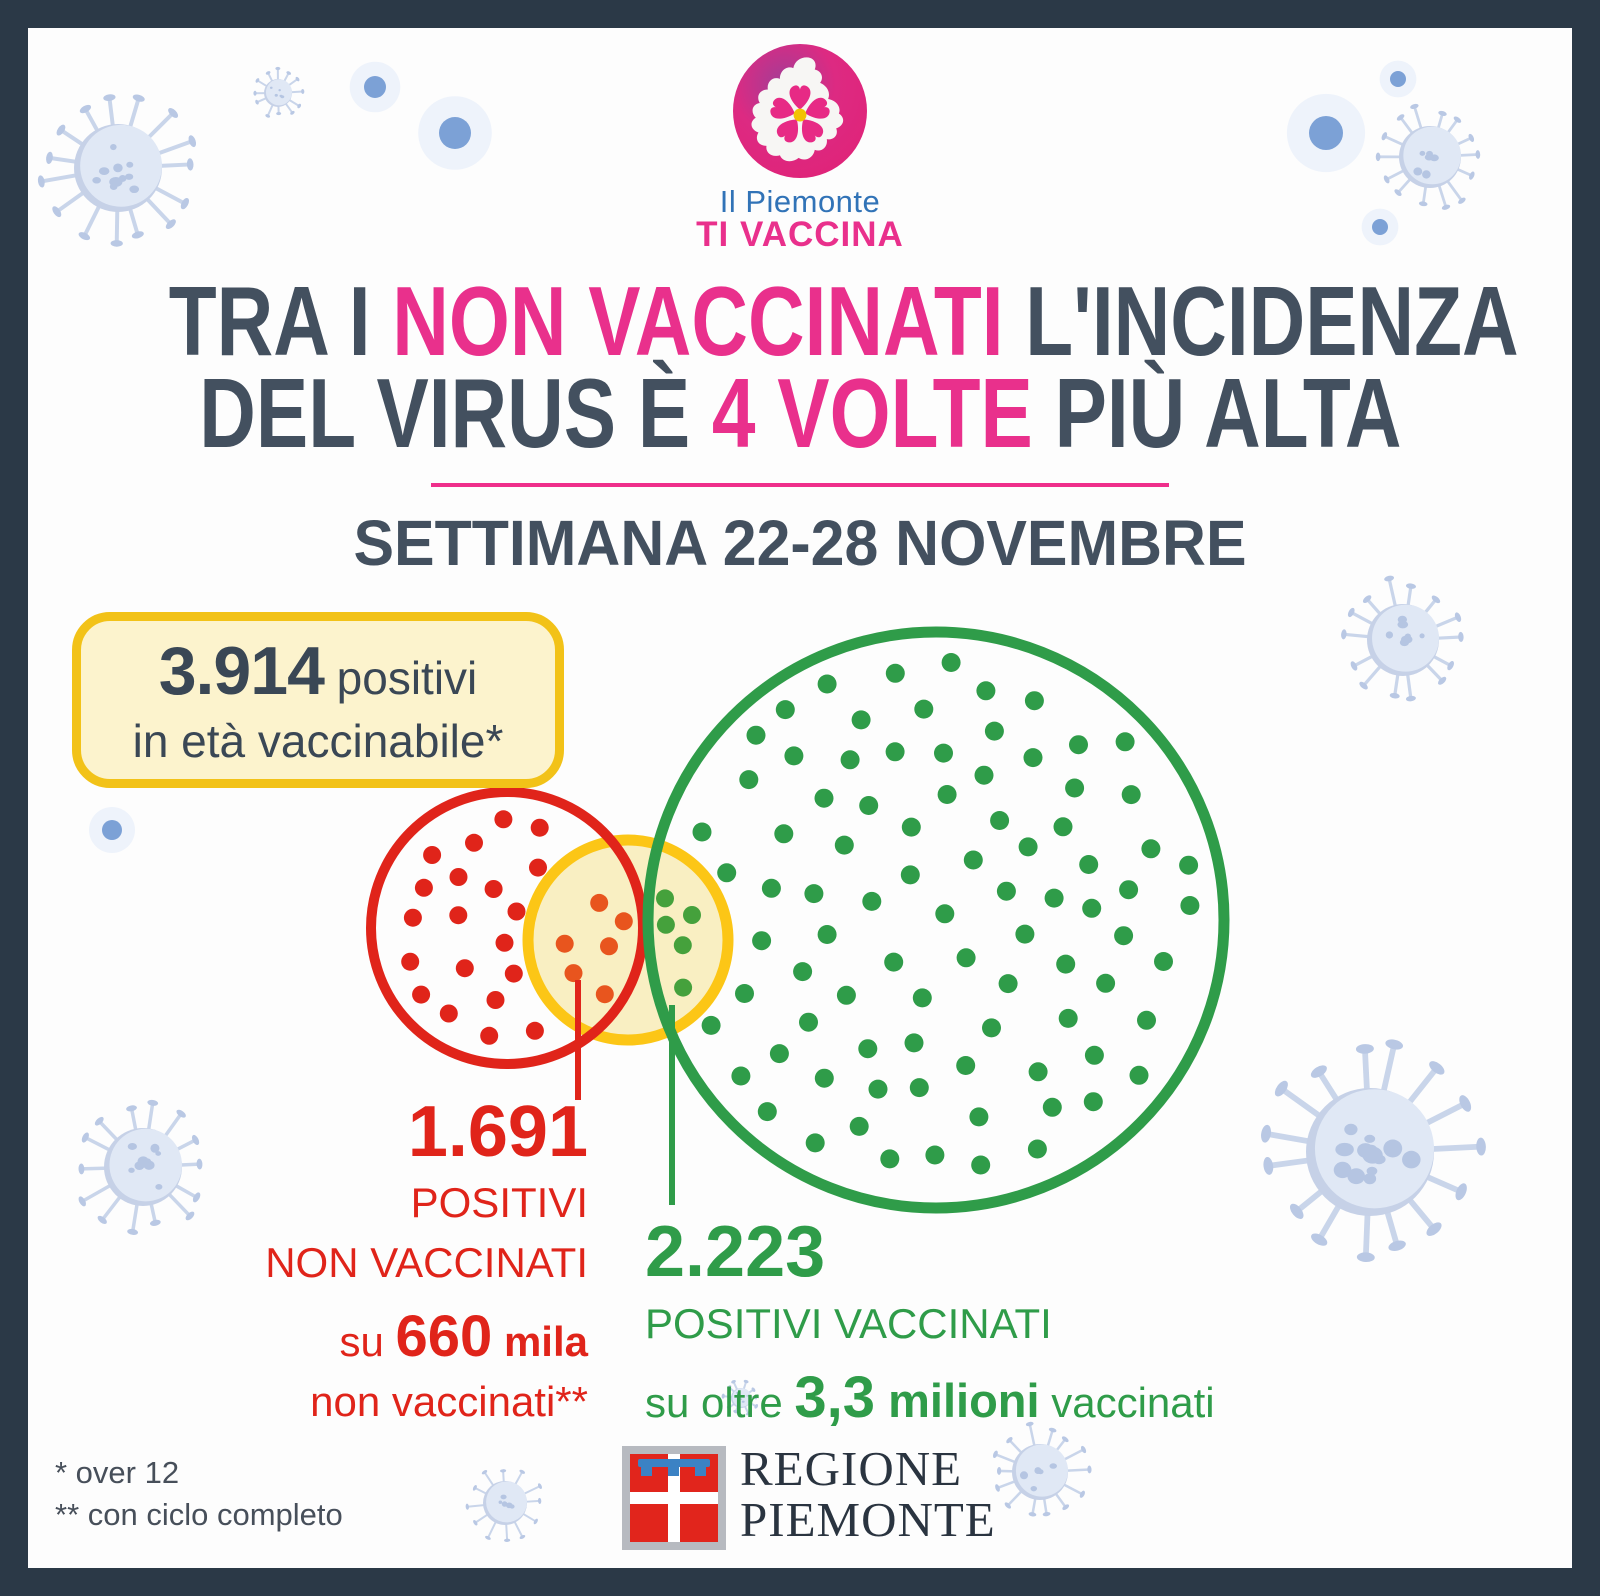  I want to click on unvaccinated-denominator: su 660 mila, so click(426, 1336).